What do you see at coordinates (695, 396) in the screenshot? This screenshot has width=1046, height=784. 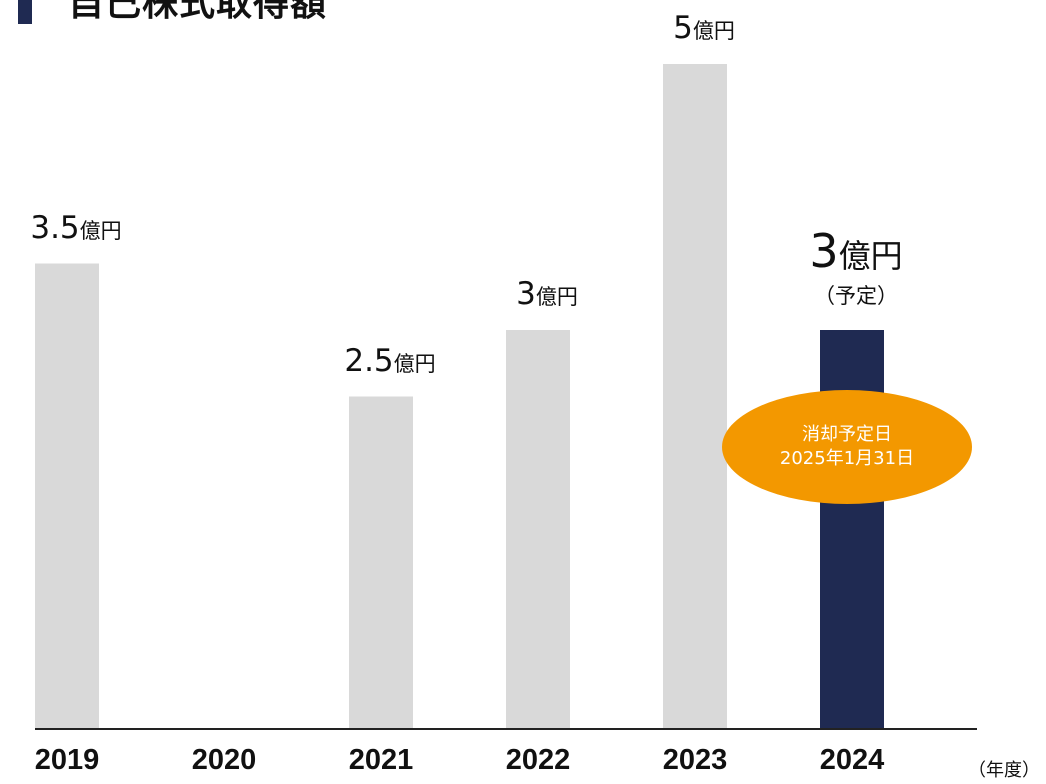 I see `bar-2023` at bounding box center [695, 396].